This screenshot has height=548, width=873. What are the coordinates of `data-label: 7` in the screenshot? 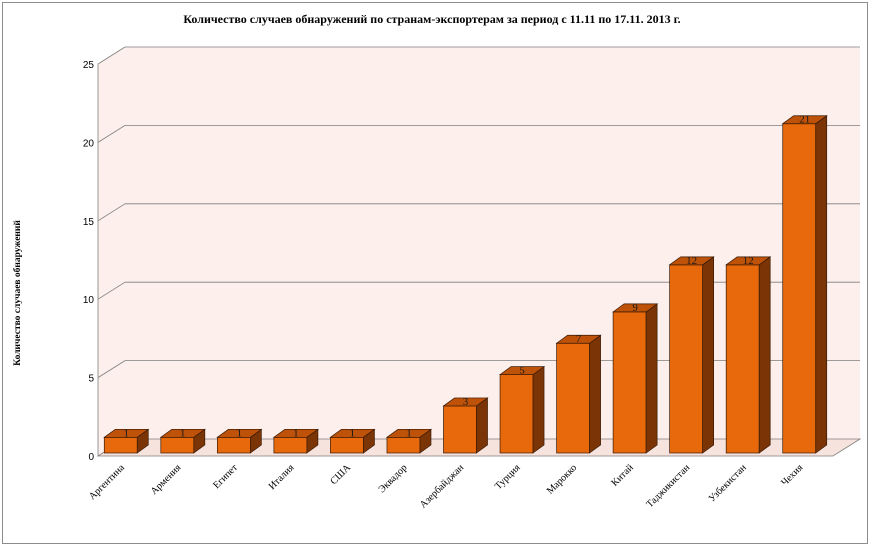 It's located at (579, 339).